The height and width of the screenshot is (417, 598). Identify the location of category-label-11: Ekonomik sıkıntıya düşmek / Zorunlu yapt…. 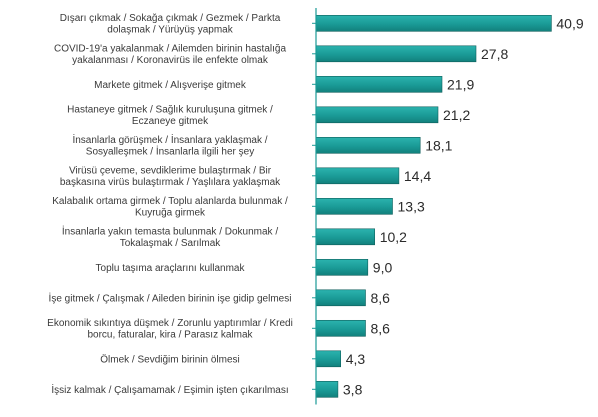
(170, 329).